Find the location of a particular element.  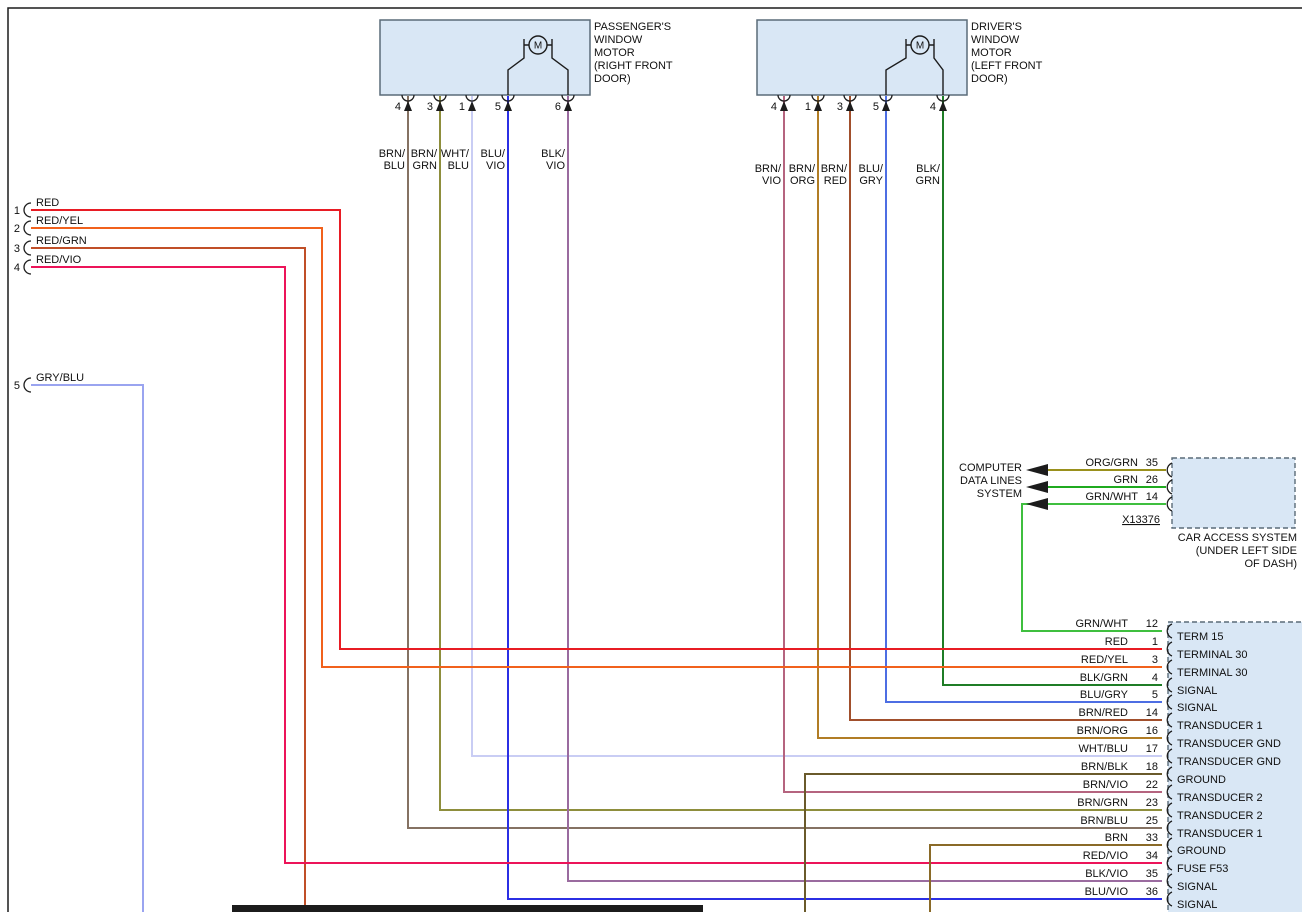

driver_motor-motor-letter: M is located at coordinates (920, 46).